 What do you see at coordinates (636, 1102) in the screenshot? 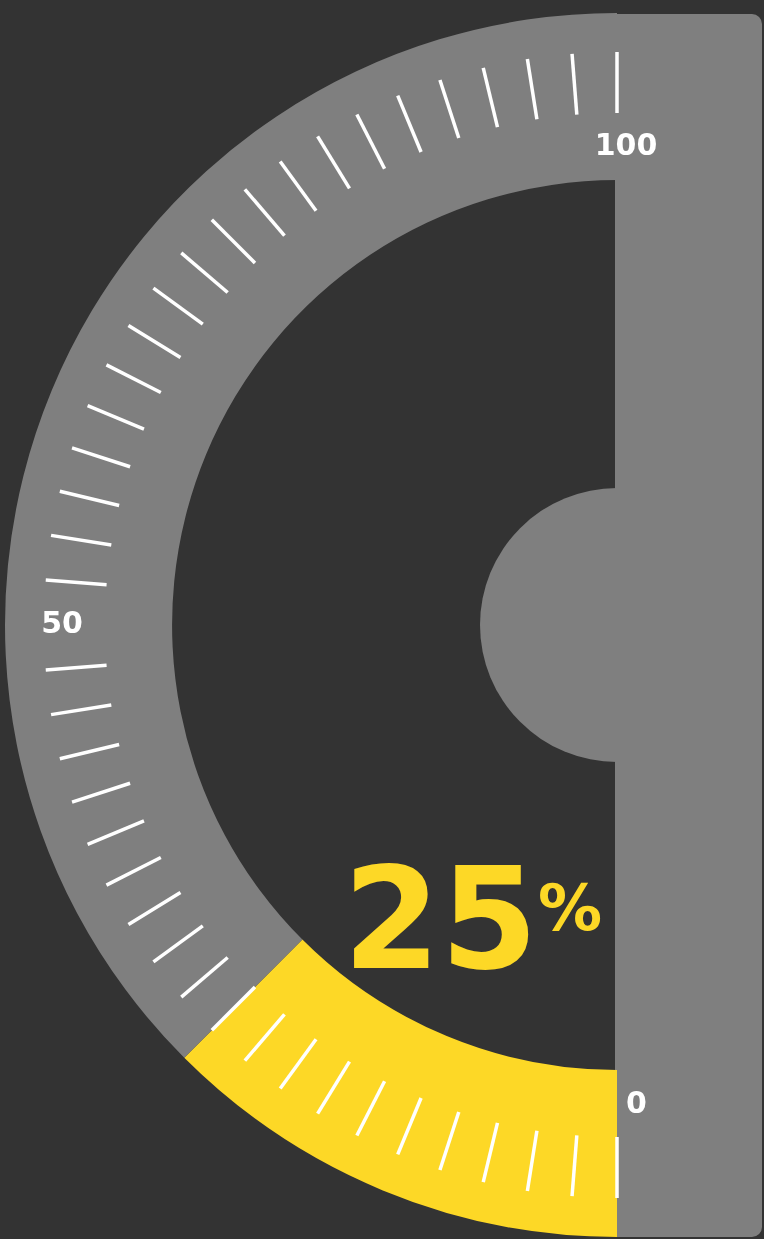
I see `text: 0` at bounding box center [636, 1102].